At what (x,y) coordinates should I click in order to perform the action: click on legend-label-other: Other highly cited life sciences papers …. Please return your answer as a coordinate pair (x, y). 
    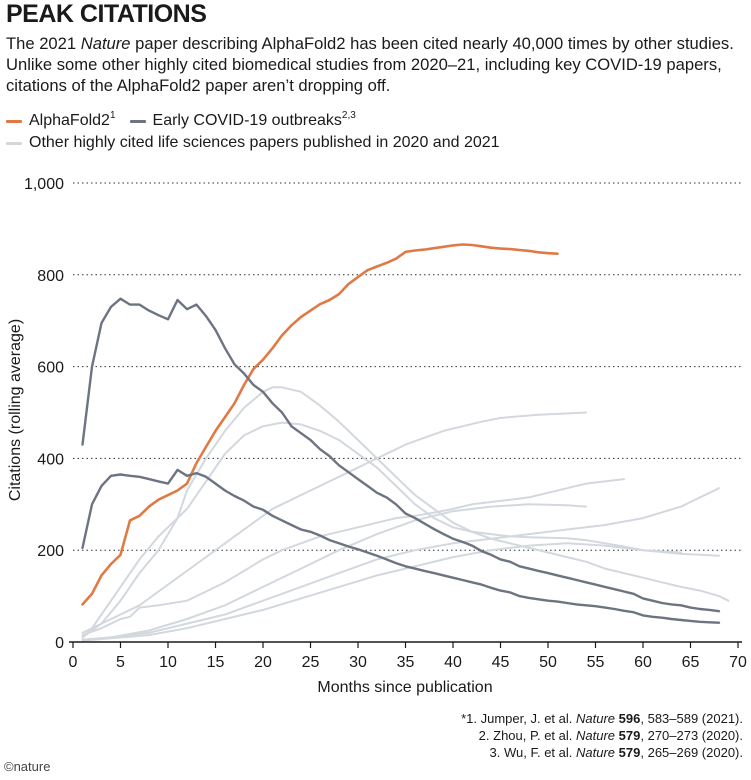
    Looking at the image, I should click on (264, 142).